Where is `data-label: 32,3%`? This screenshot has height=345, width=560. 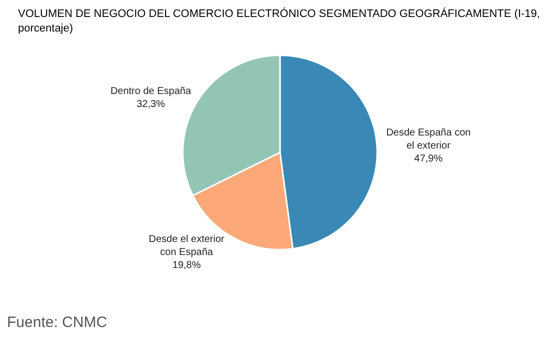
data-label: 32,3% is located at coordinates (151, 104).